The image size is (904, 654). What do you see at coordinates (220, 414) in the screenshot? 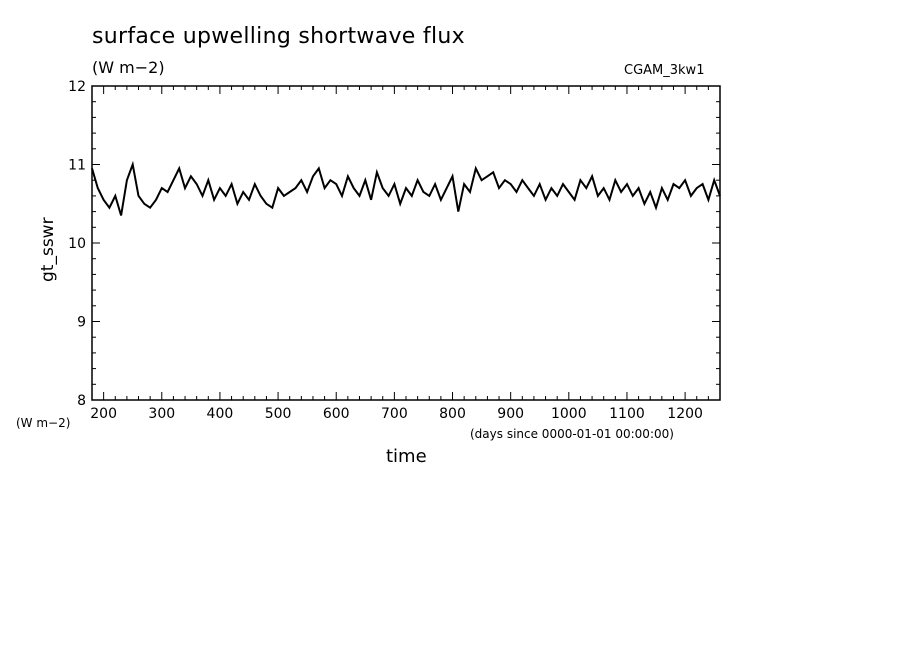
I see `x-tick-label: 400` at bounding box center [220, 414].